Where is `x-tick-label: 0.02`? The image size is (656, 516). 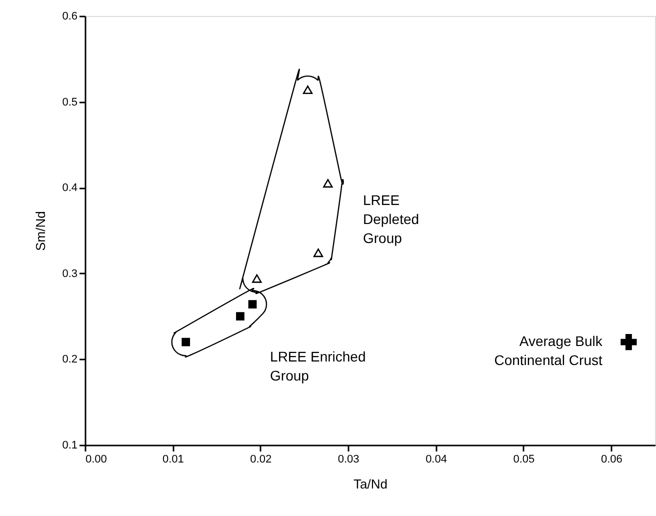 x-tick-label: 0.02 is located at coordinates (261, 460).